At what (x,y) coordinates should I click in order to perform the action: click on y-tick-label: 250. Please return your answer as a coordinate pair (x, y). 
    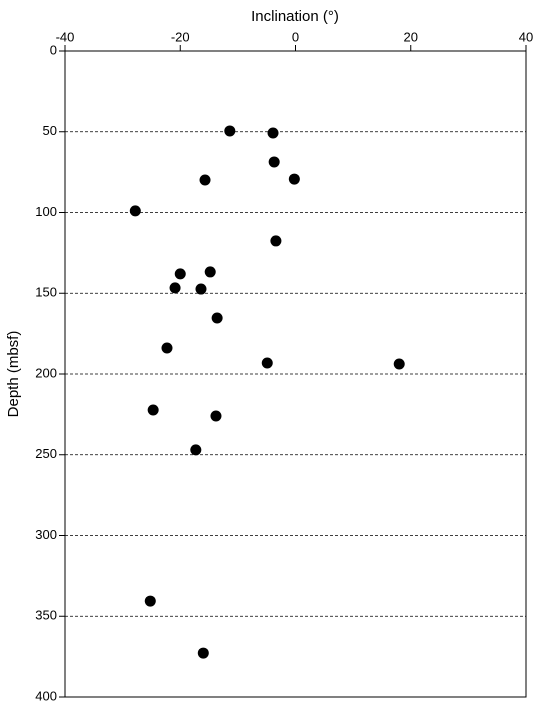
    Looking at the image, I should click on (46, 453).